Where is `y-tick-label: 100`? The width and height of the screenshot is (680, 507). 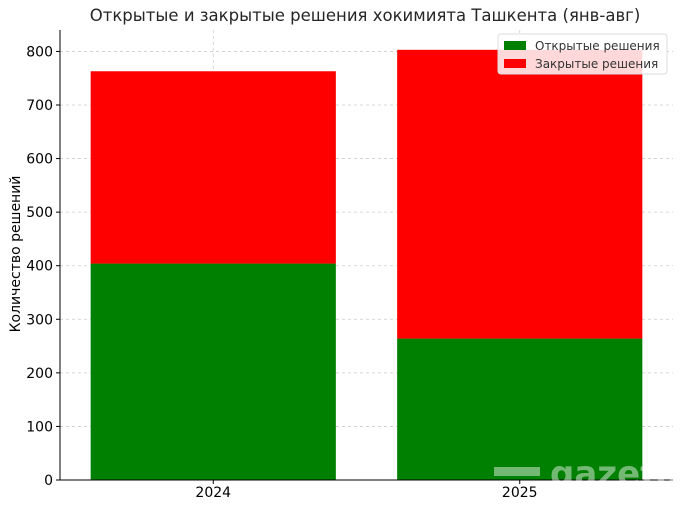 y-tick-label: 100 is located at coordinates (39, 427).